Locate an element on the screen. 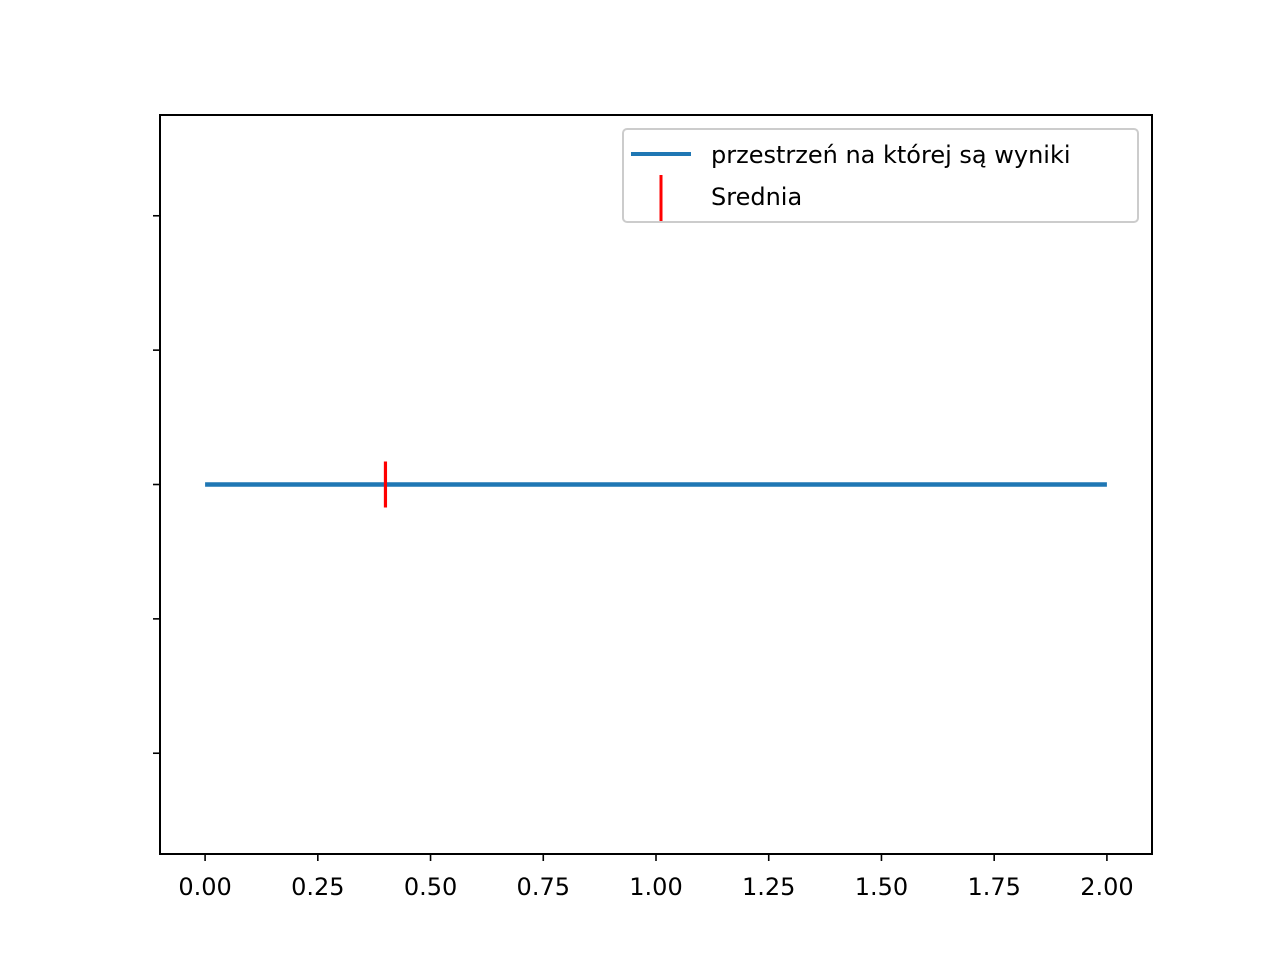  x-tick-label: 0.00 is located at coordinates (204, 887).